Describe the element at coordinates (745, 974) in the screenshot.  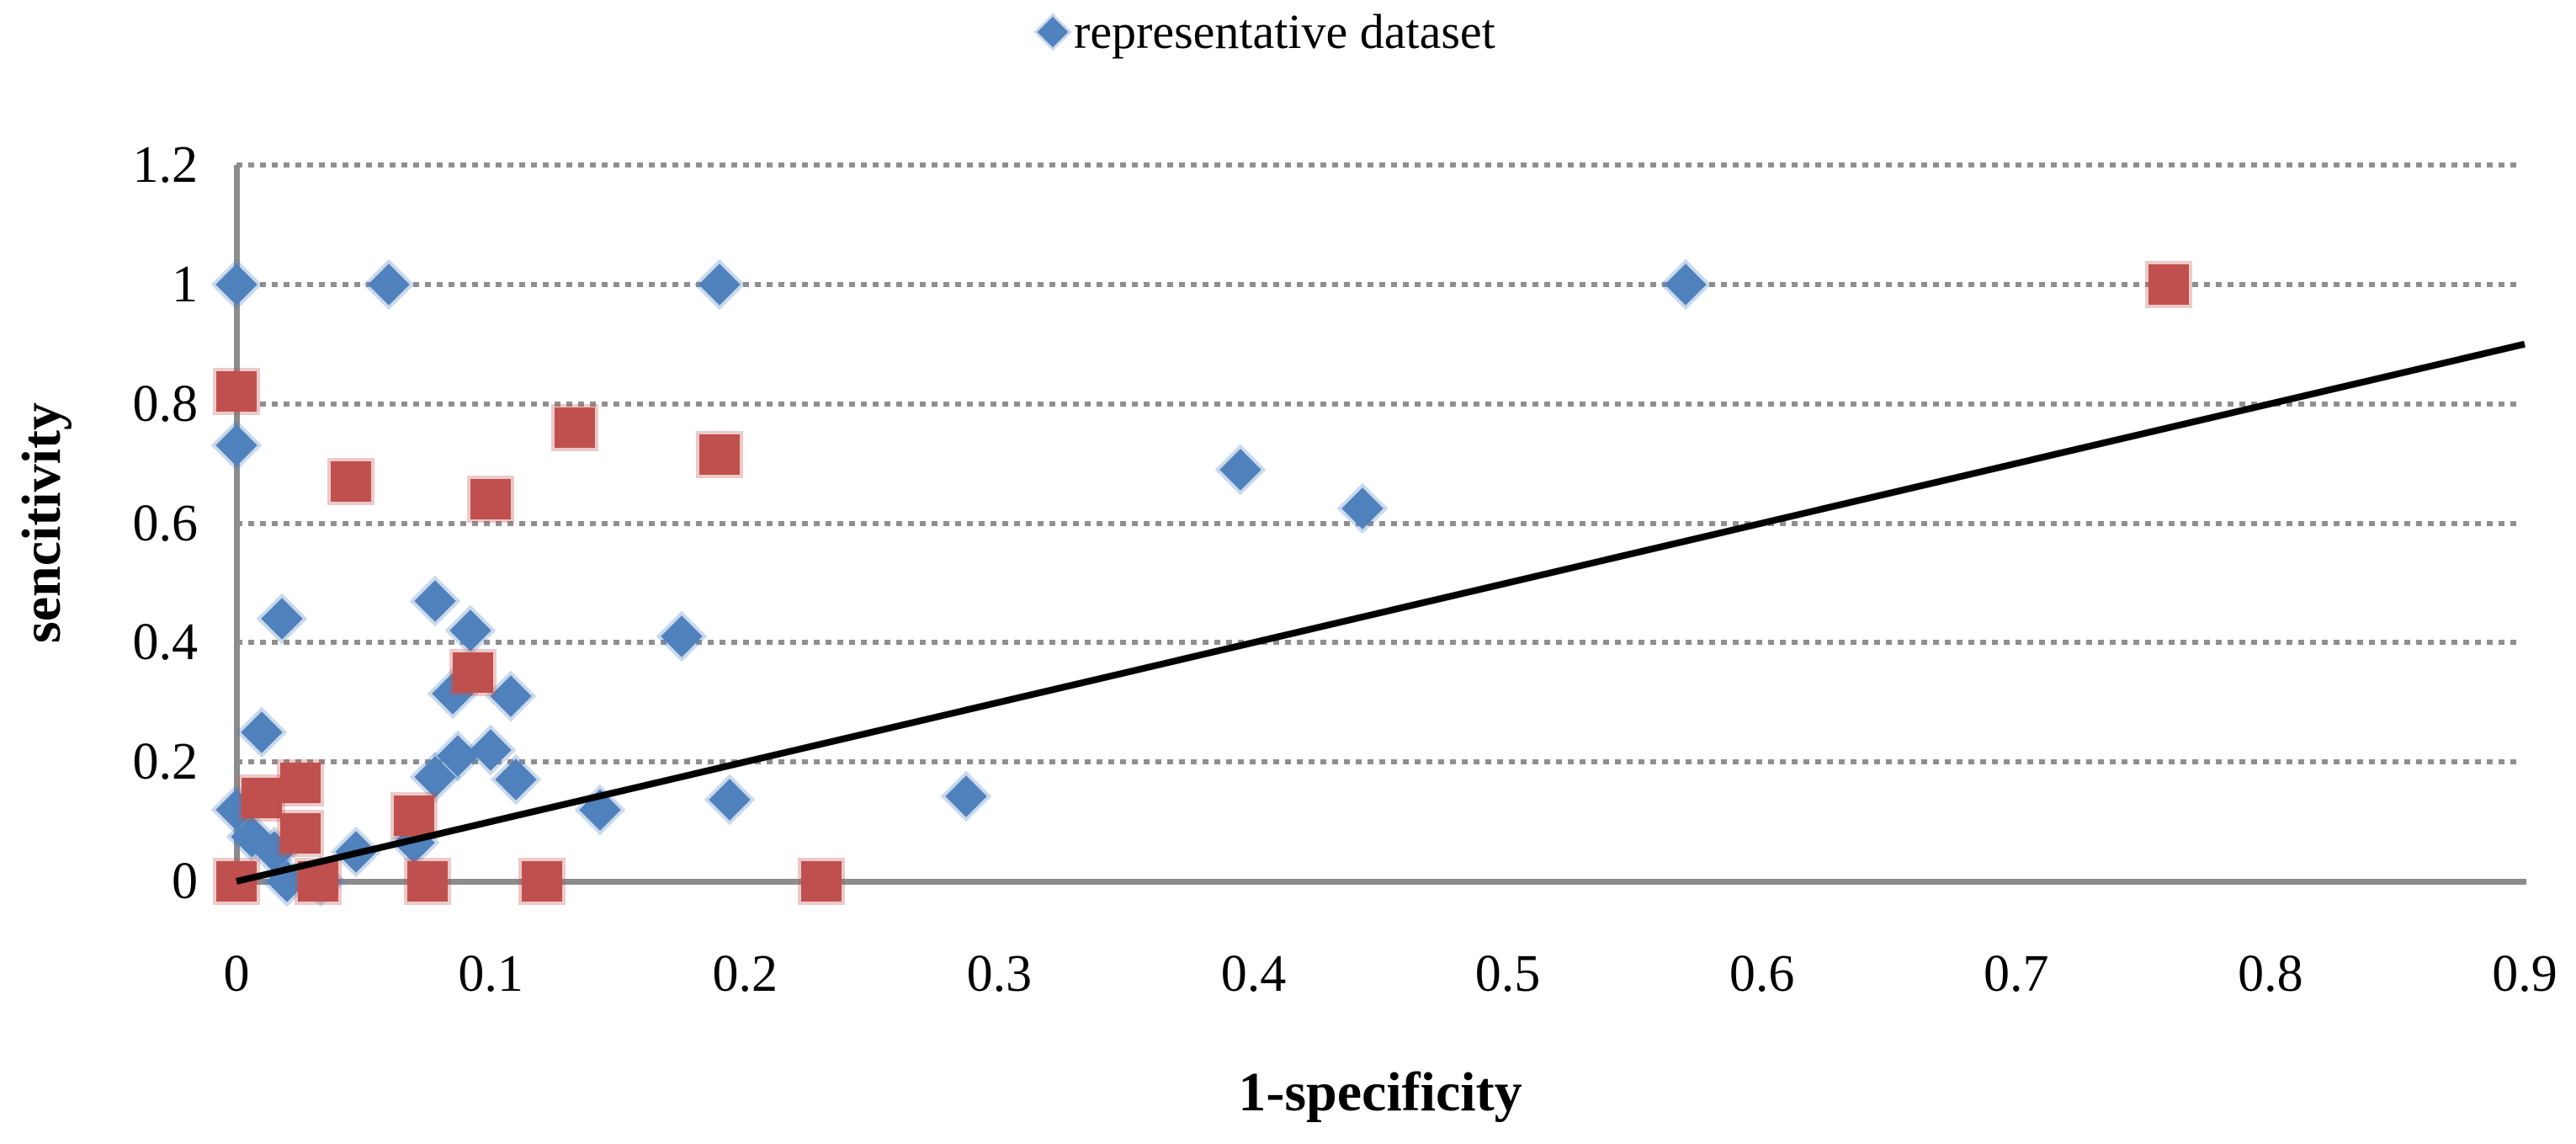
I see `x-tick-label: 0.2` at that location.